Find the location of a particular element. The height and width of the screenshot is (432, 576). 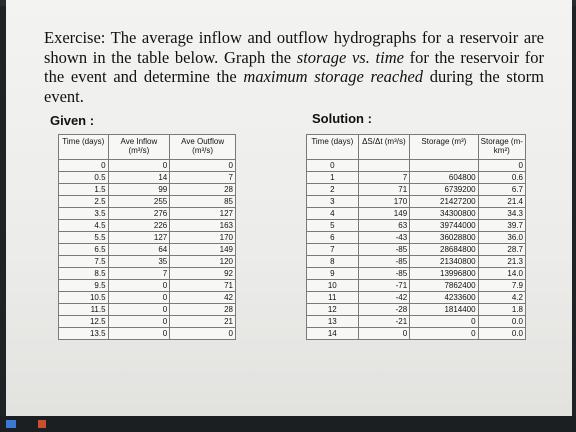

given-cell: 28 is located at coordinates (202, 309).